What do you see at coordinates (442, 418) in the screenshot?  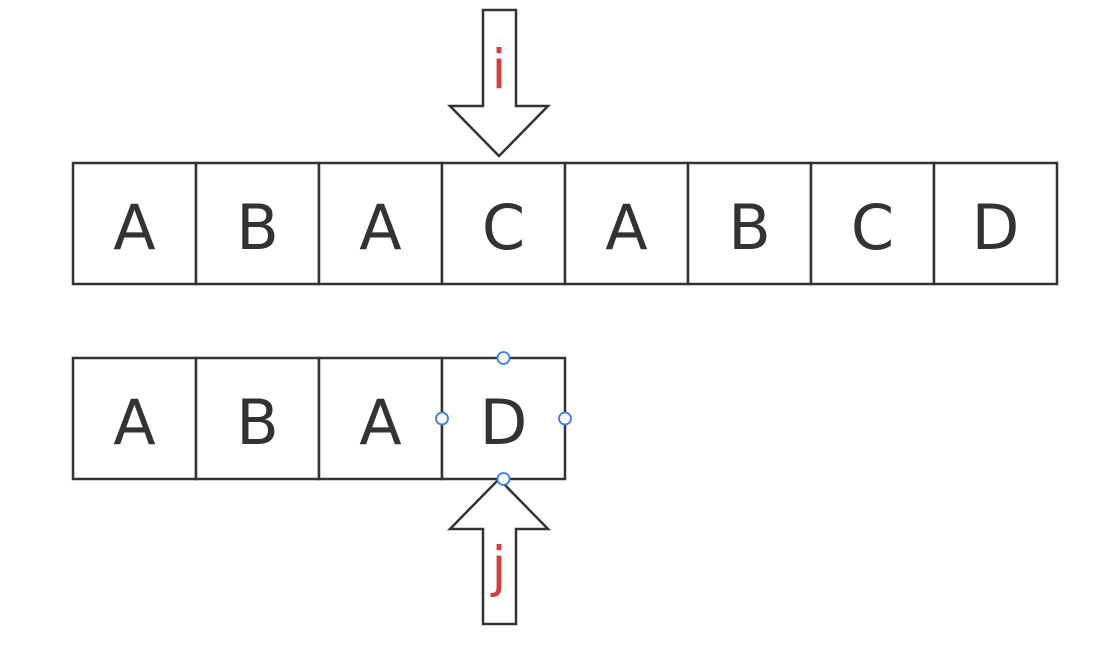 I see `selection-handle-left` at bounding box center [442, 418].